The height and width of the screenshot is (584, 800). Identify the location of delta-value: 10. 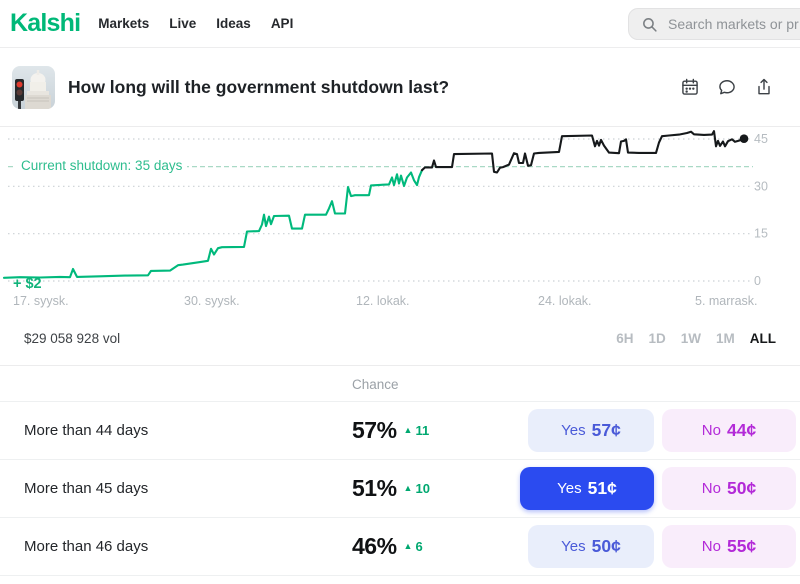
(422, 488).